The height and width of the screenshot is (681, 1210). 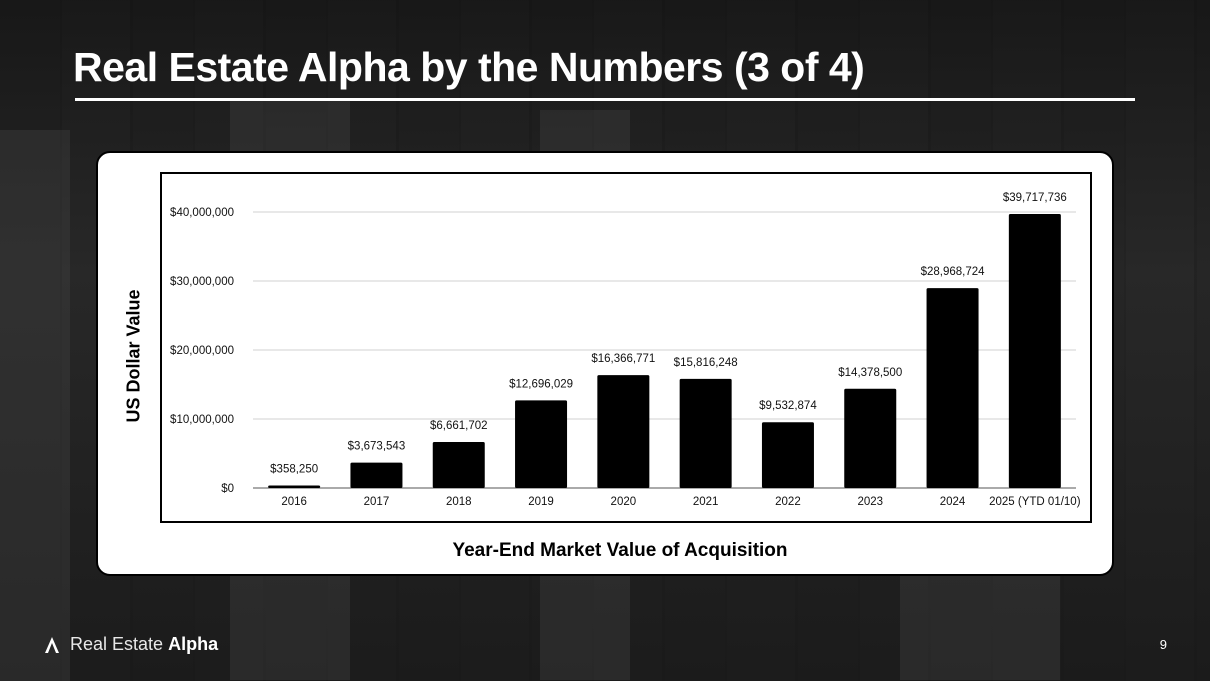 What do you see at coordinates (706, 363) in the screenshot?
I see `data-label: $15,816,248` at bounding box center [706, 363].